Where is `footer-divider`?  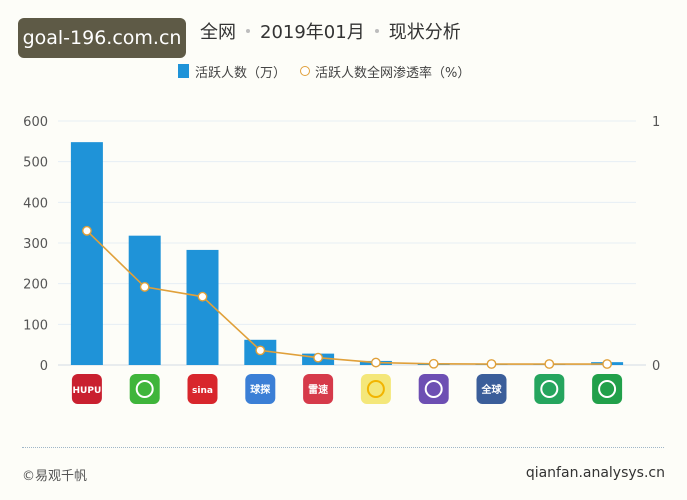 footer-divider is located at coordinates (343, 447).